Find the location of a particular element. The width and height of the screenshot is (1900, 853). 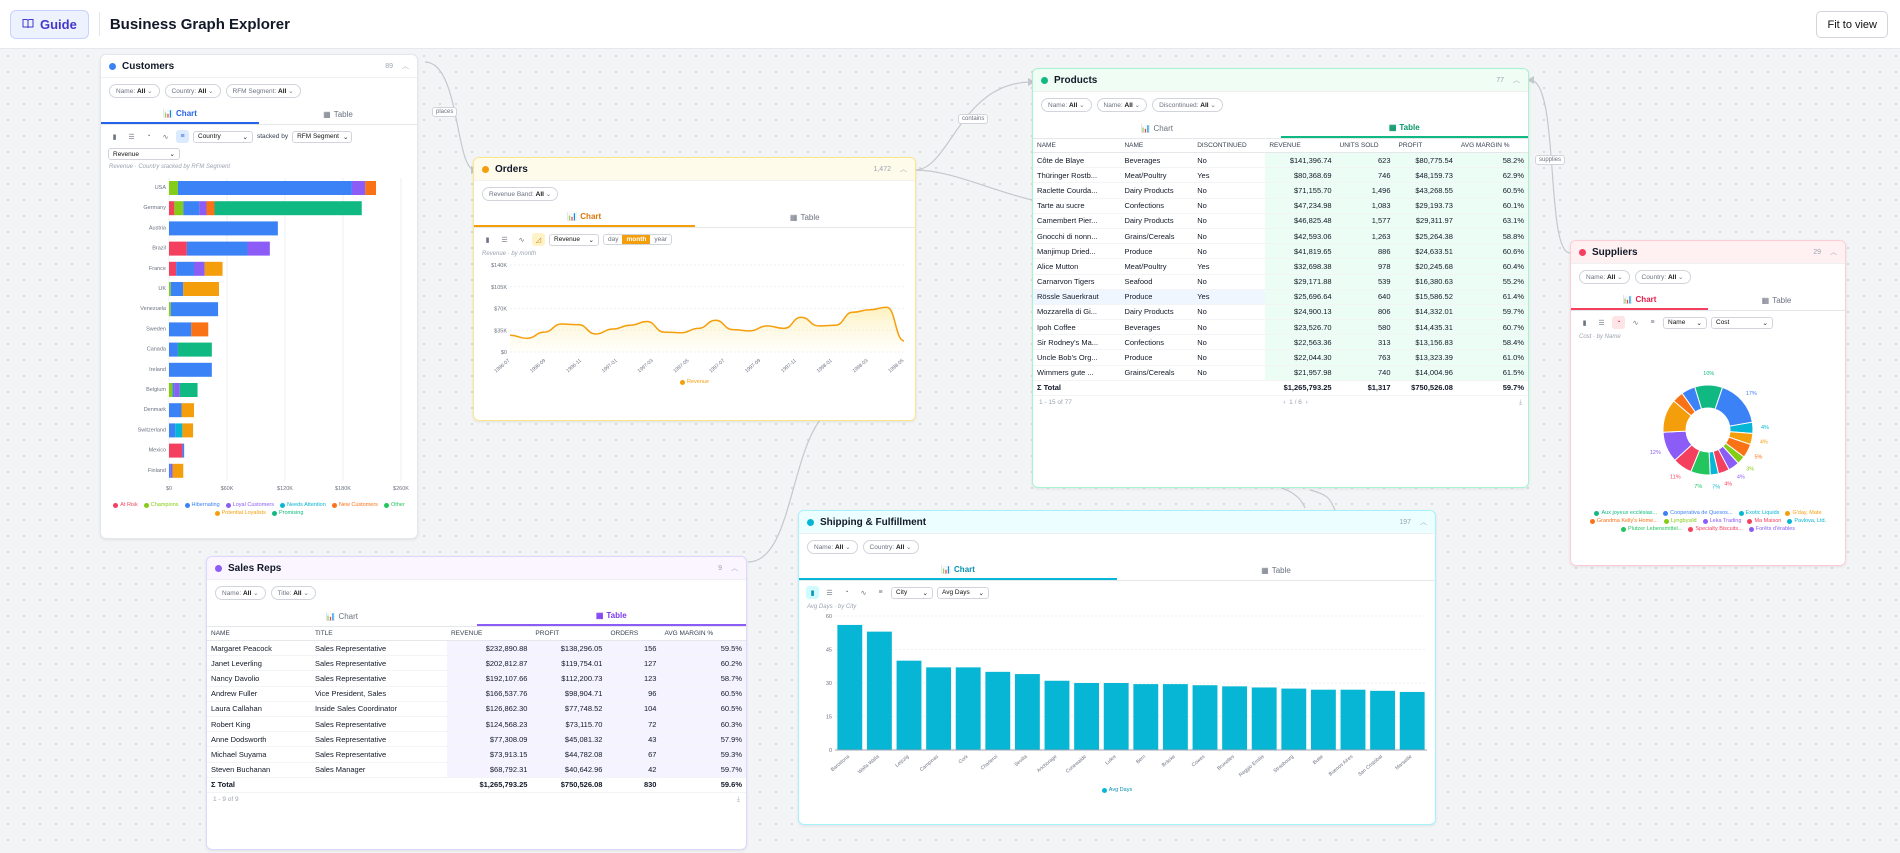

legend-item: Pavlova, Ltd. is located at coordinates (1806, 521).